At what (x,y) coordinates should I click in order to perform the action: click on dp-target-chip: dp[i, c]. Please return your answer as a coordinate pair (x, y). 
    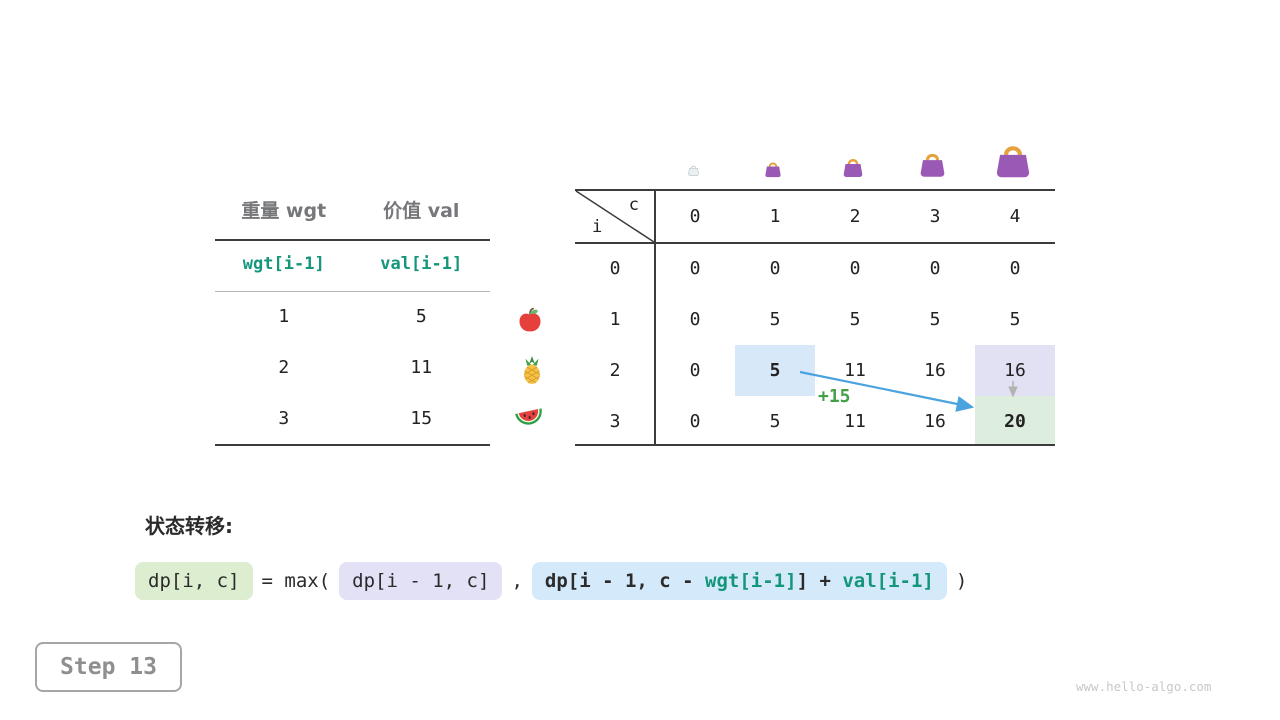
    Looking at the image, I should click on (194, 581).